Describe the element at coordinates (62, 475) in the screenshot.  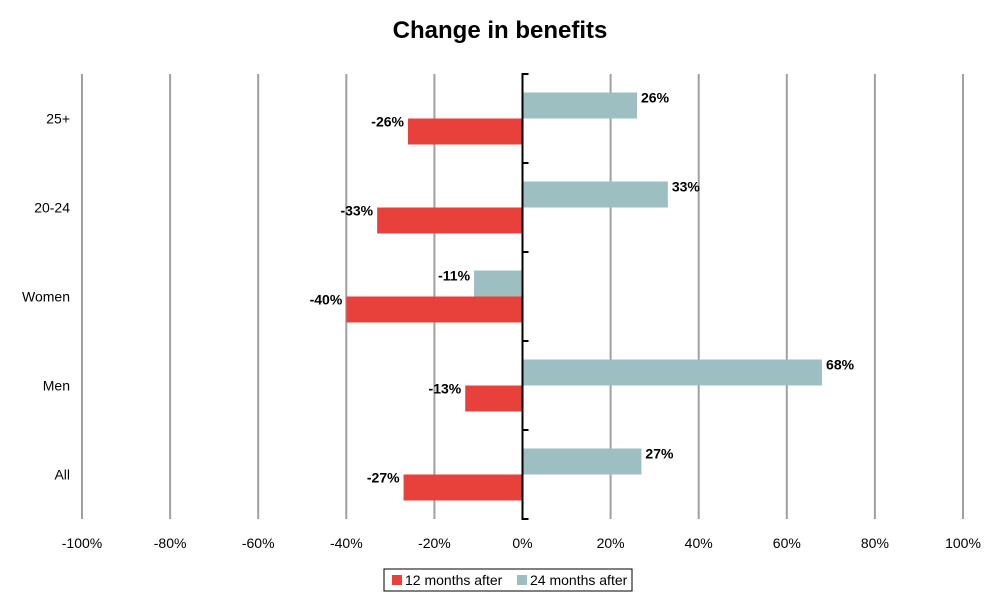
I see `category-label-all: All` at that location.